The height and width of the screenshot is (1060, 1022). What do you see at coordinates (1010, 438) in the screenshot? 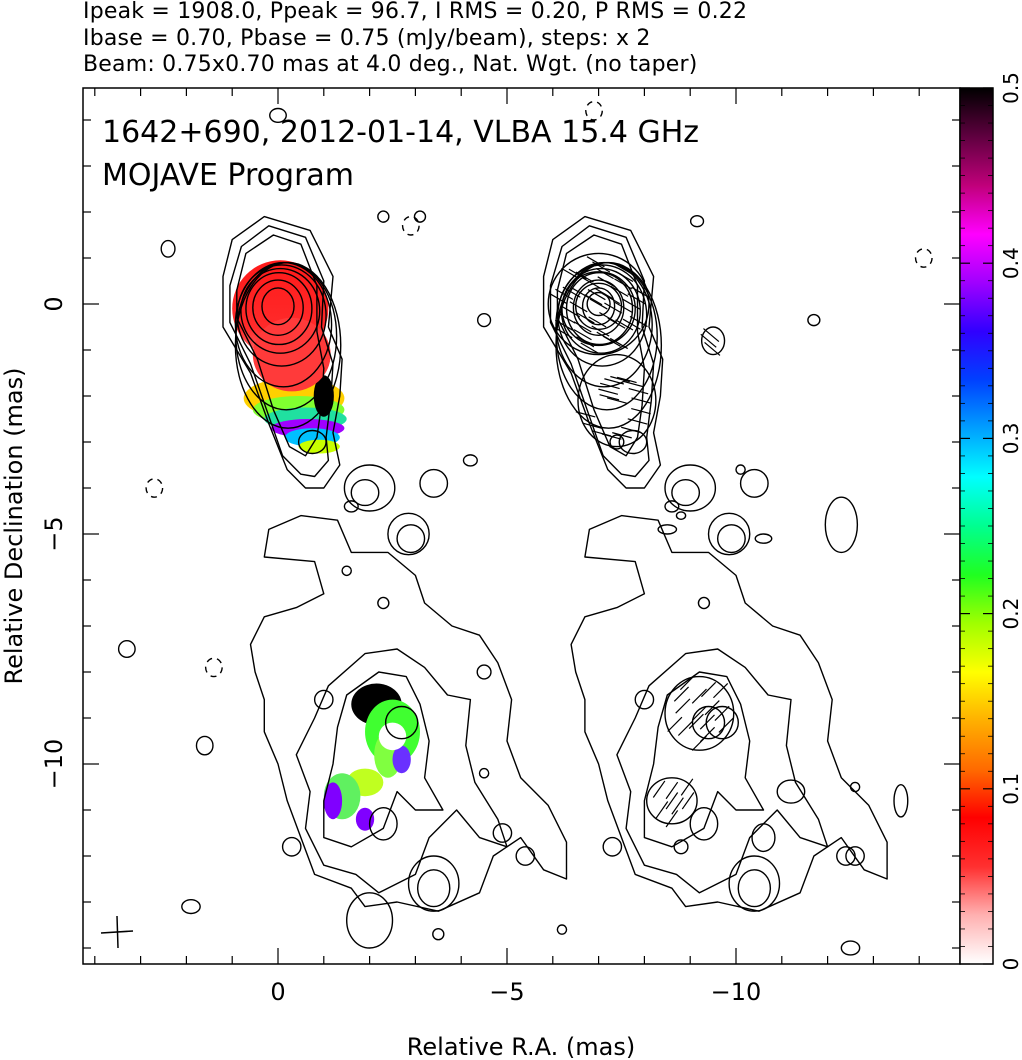
I see `colorbar-tick-label: 0.3` at bounding box center [1010, 438].